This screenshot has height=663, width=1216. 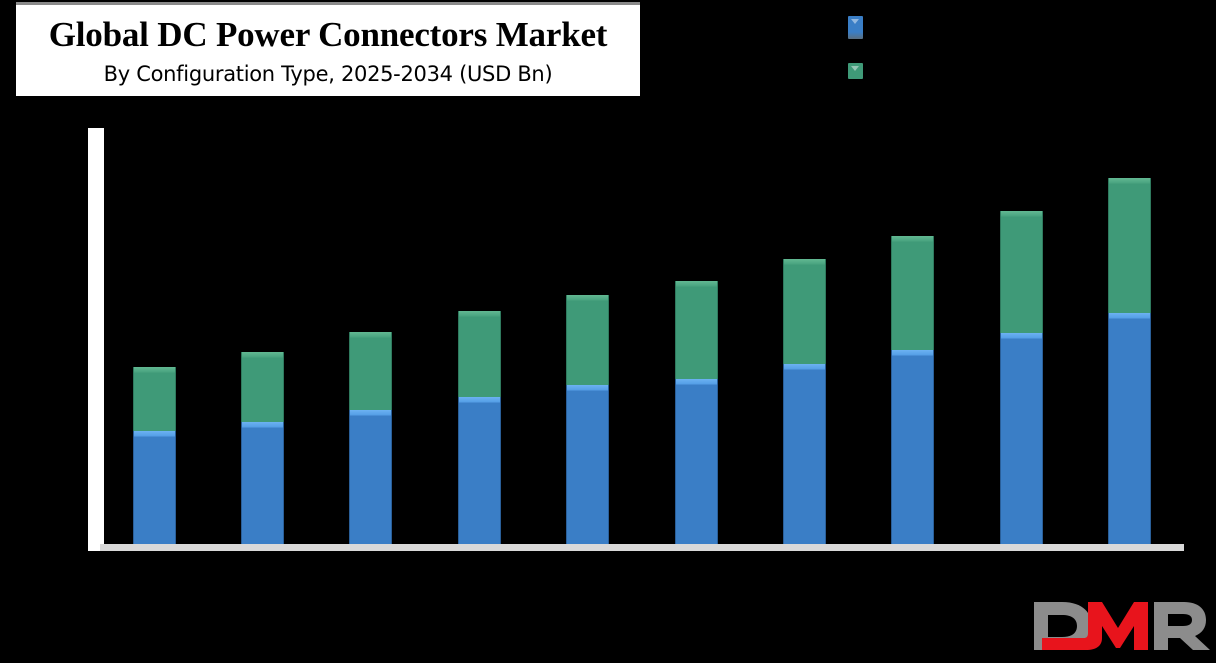 I want to click on bar-2026, so click(x=262, y=448).